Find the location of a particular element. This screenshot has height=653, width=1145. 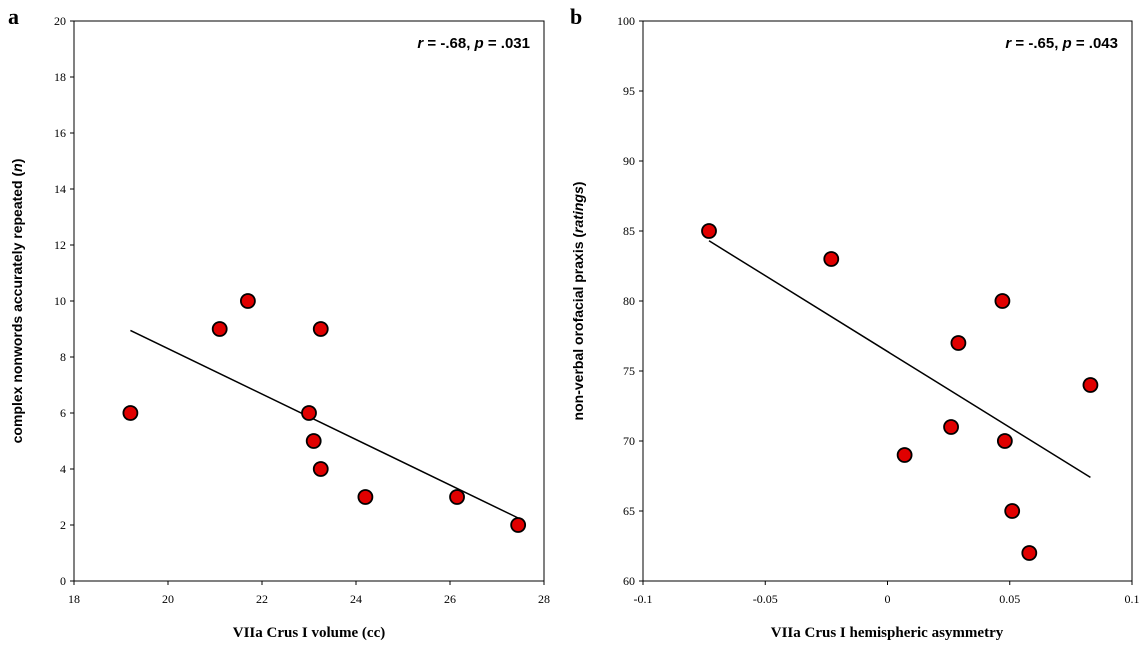

x-axis-label-a: VIIa Crus I volume (cc) is located at coordinates (309, 633).